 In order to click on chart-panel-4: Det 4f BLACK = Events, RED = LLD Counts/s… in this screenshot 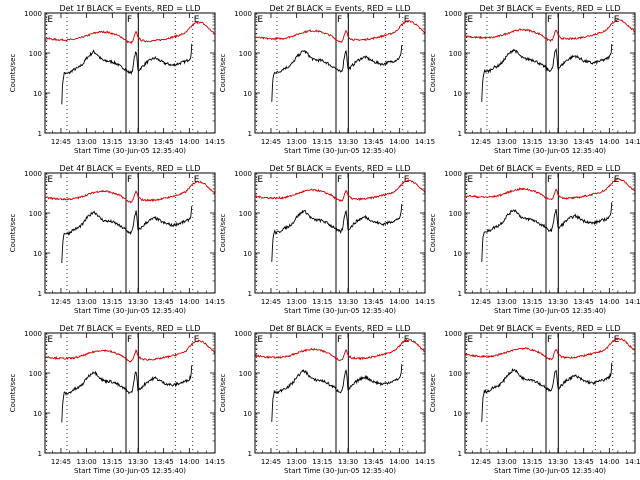, I will do `click(117, 239)`.